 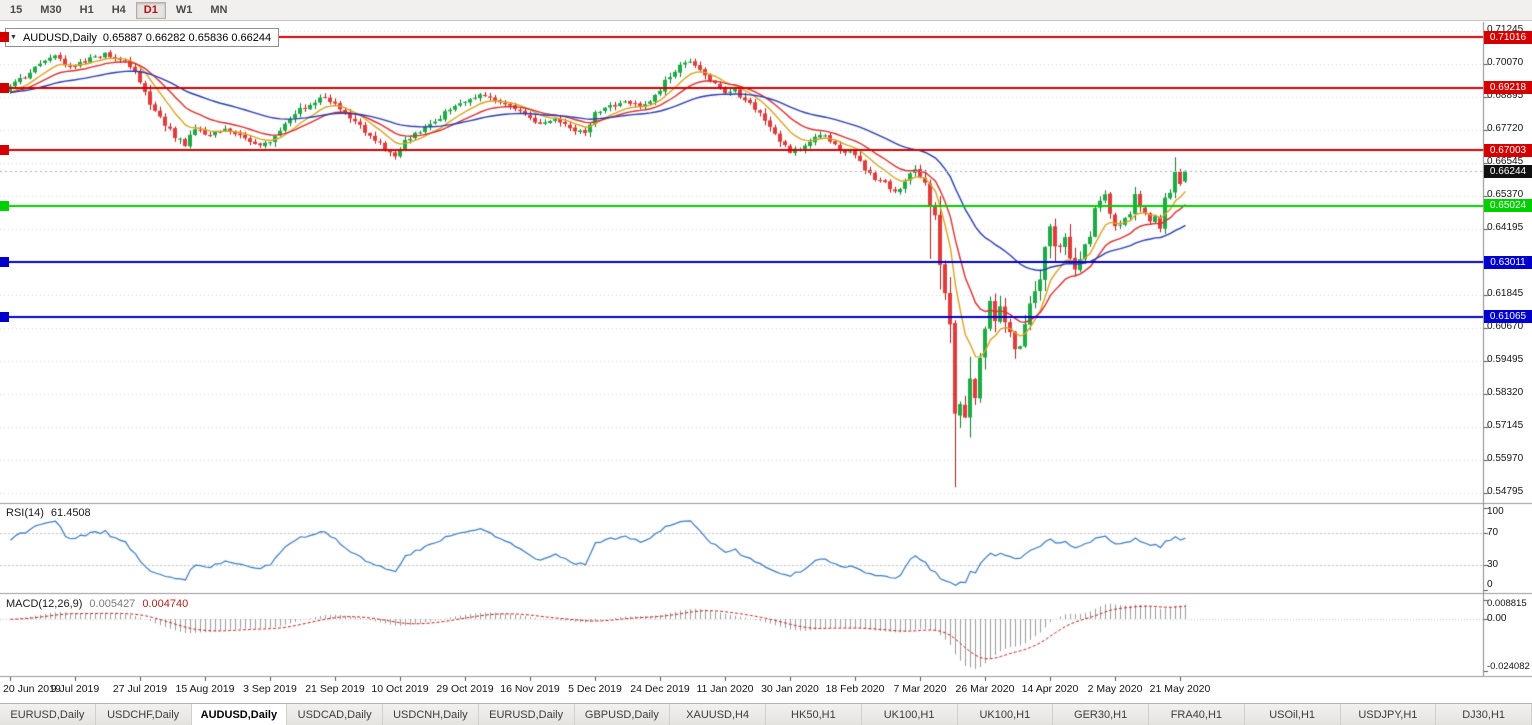 What do you see at coordinates (595, 689) in the screenshot?
I see `date-axis-label: 5 Dec 2019` at bounding box center [595, 689].